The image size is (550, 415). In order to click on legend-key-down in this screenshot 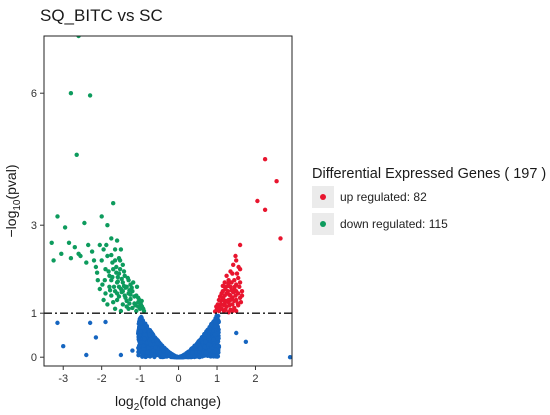, I will do `click(323, 224)`.